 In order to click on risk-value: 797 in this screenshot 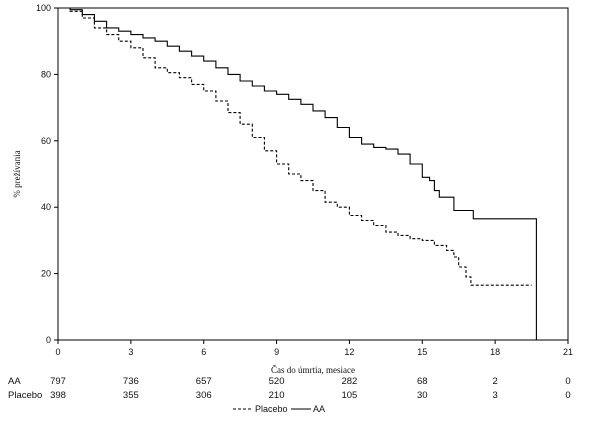, I will do `click(58, 381)`.